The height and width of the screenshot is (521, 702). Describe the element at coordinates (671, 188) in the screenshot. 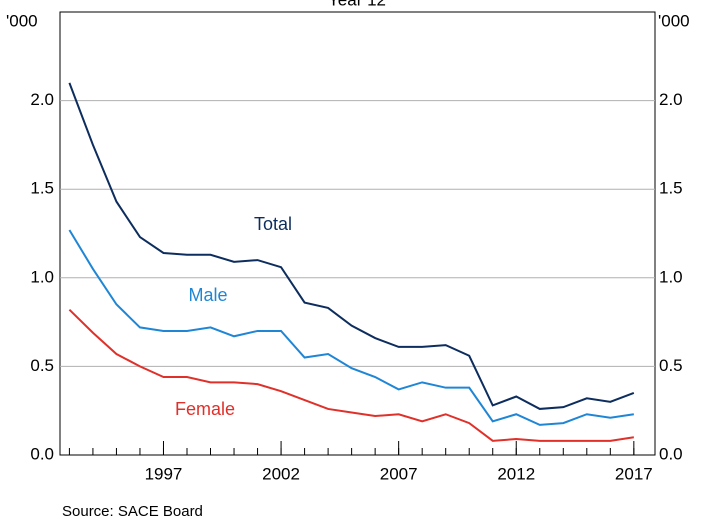

I see `y-tick-label-right: 1.5` at that location.